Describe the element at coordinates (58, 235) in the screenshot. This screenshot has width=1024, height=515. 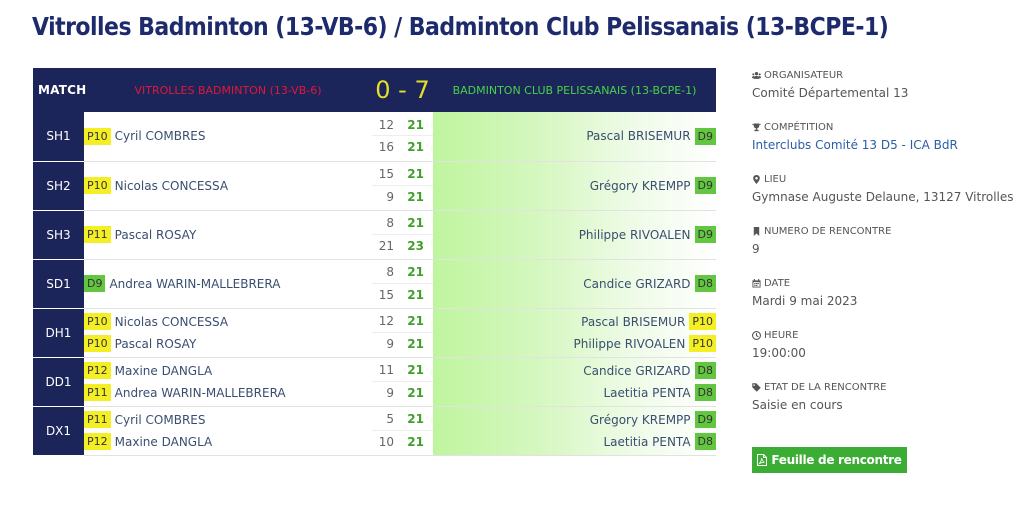
I see `match-id: SH3` at that location.